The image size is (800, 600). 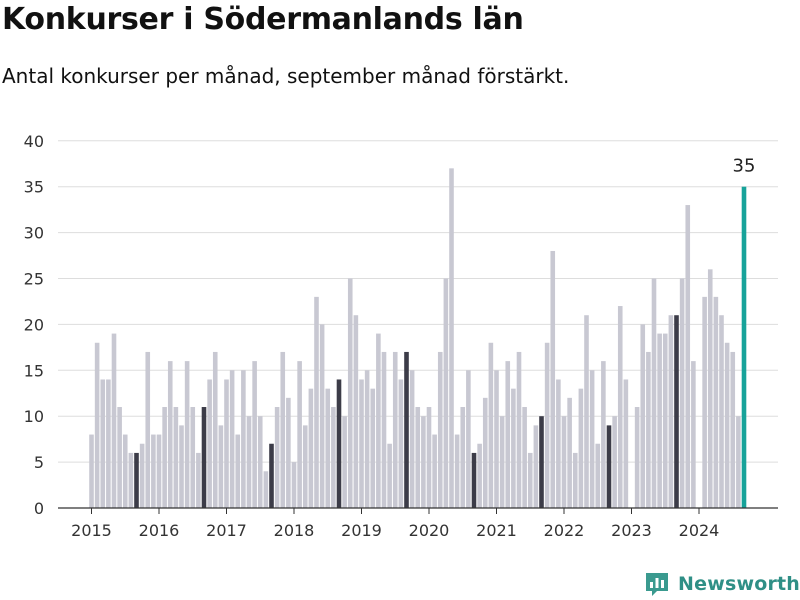 I want to click on latest-value-label: 35, so click(x=744, y=166).